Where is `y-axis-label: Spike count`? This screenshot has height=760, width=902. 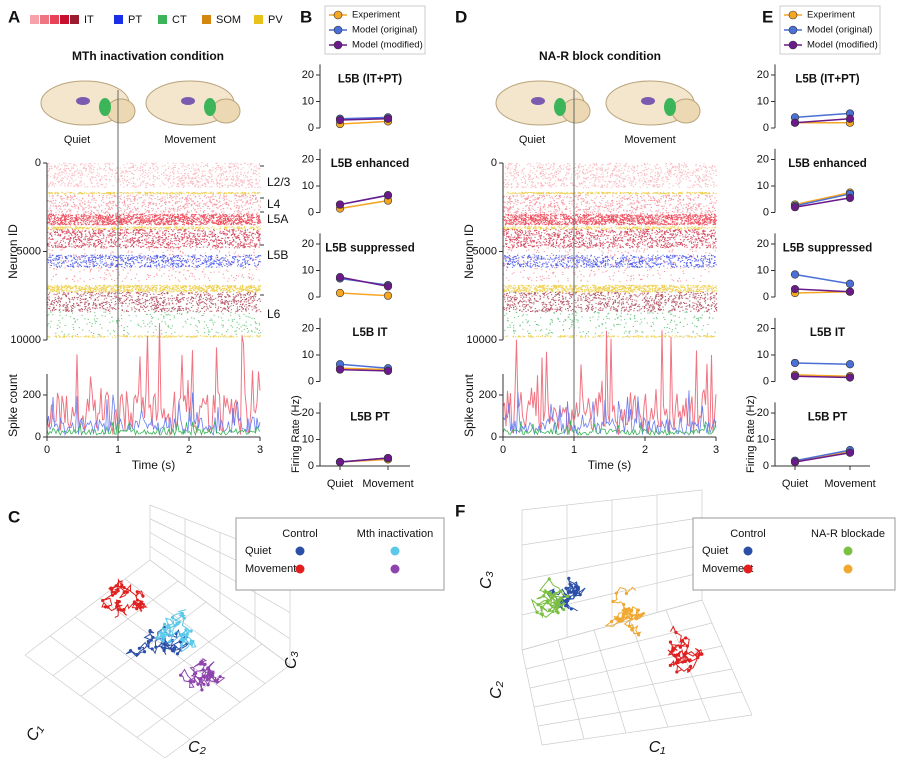 y-axis-label: Spike count is located at coordinates (13, 404).